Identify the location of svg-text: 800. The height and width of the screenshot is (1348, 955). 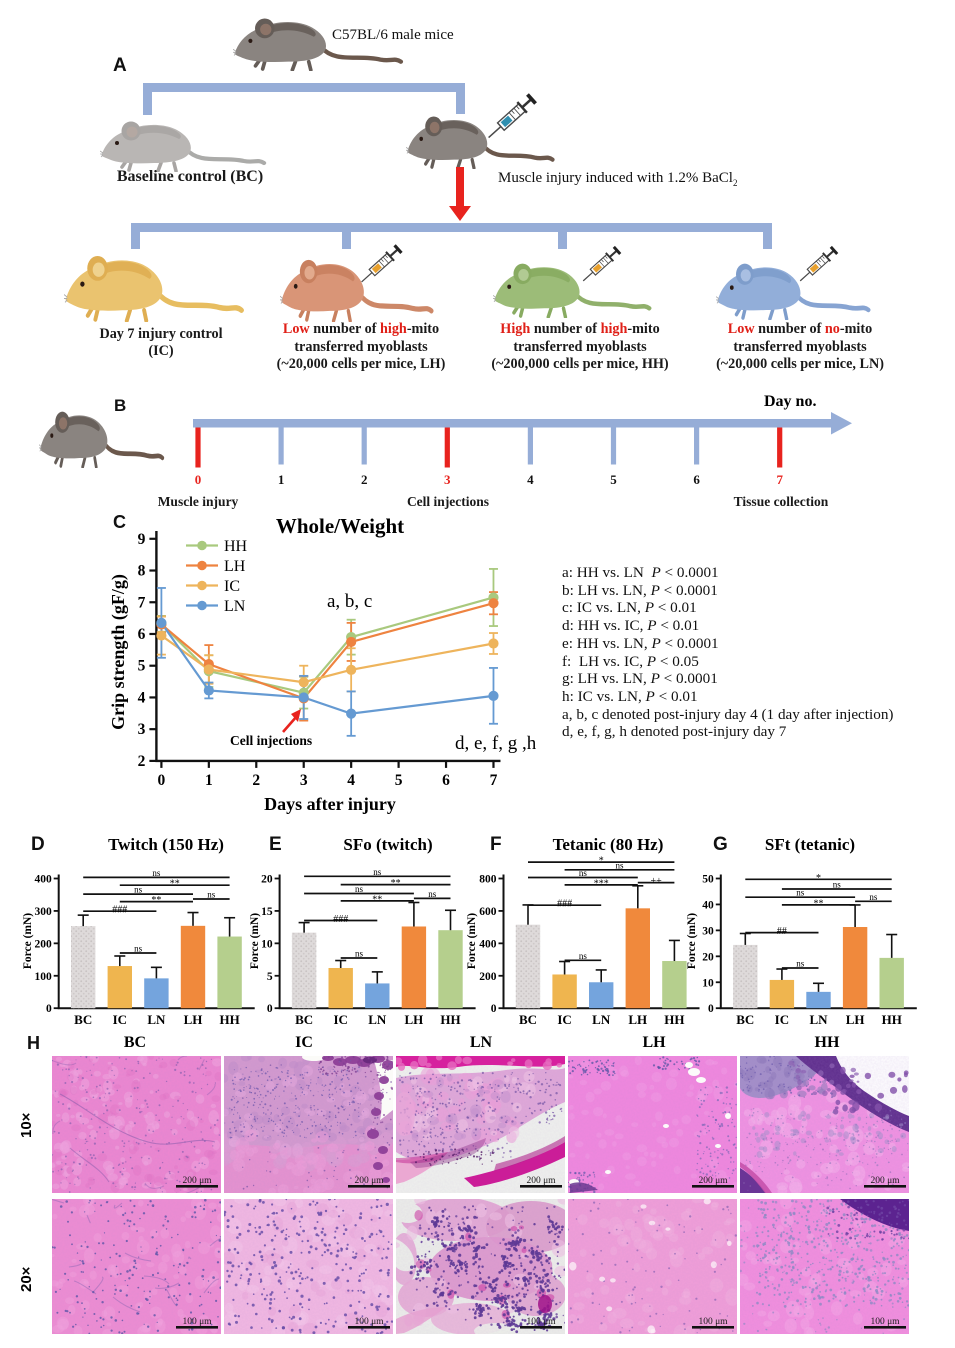
(488, 880).